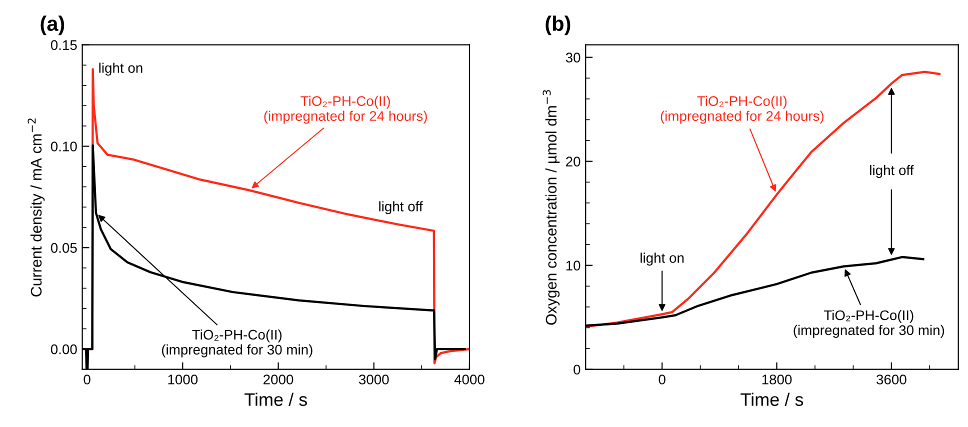  I want to click on y-tick-label: 0.05, so click(63, 247).